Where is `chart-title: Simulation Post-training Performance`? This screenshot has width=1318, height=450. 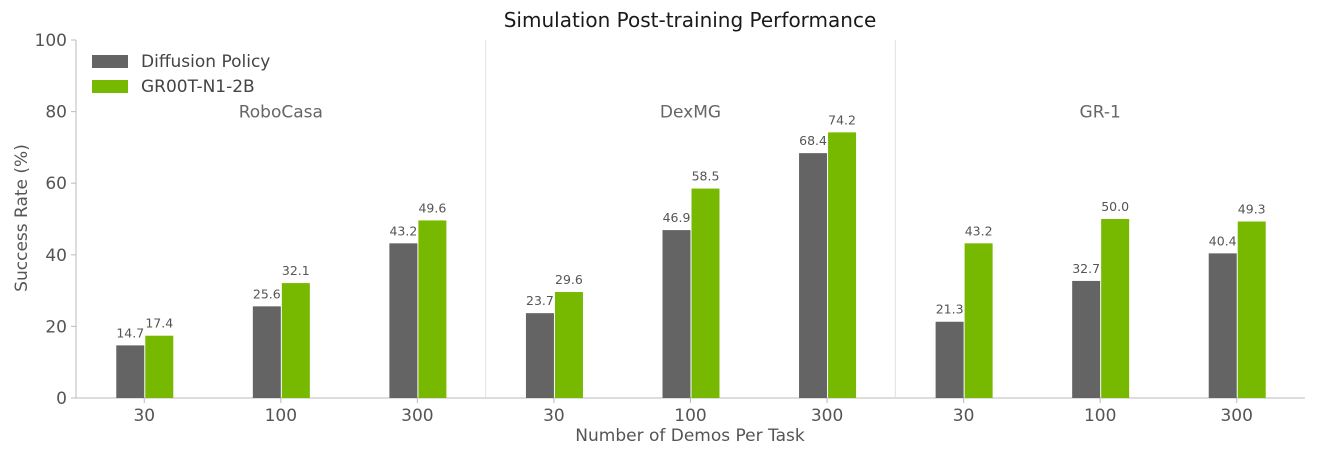 chart-title: Simulation Post-training Performance is located at coordinates (690, 20).